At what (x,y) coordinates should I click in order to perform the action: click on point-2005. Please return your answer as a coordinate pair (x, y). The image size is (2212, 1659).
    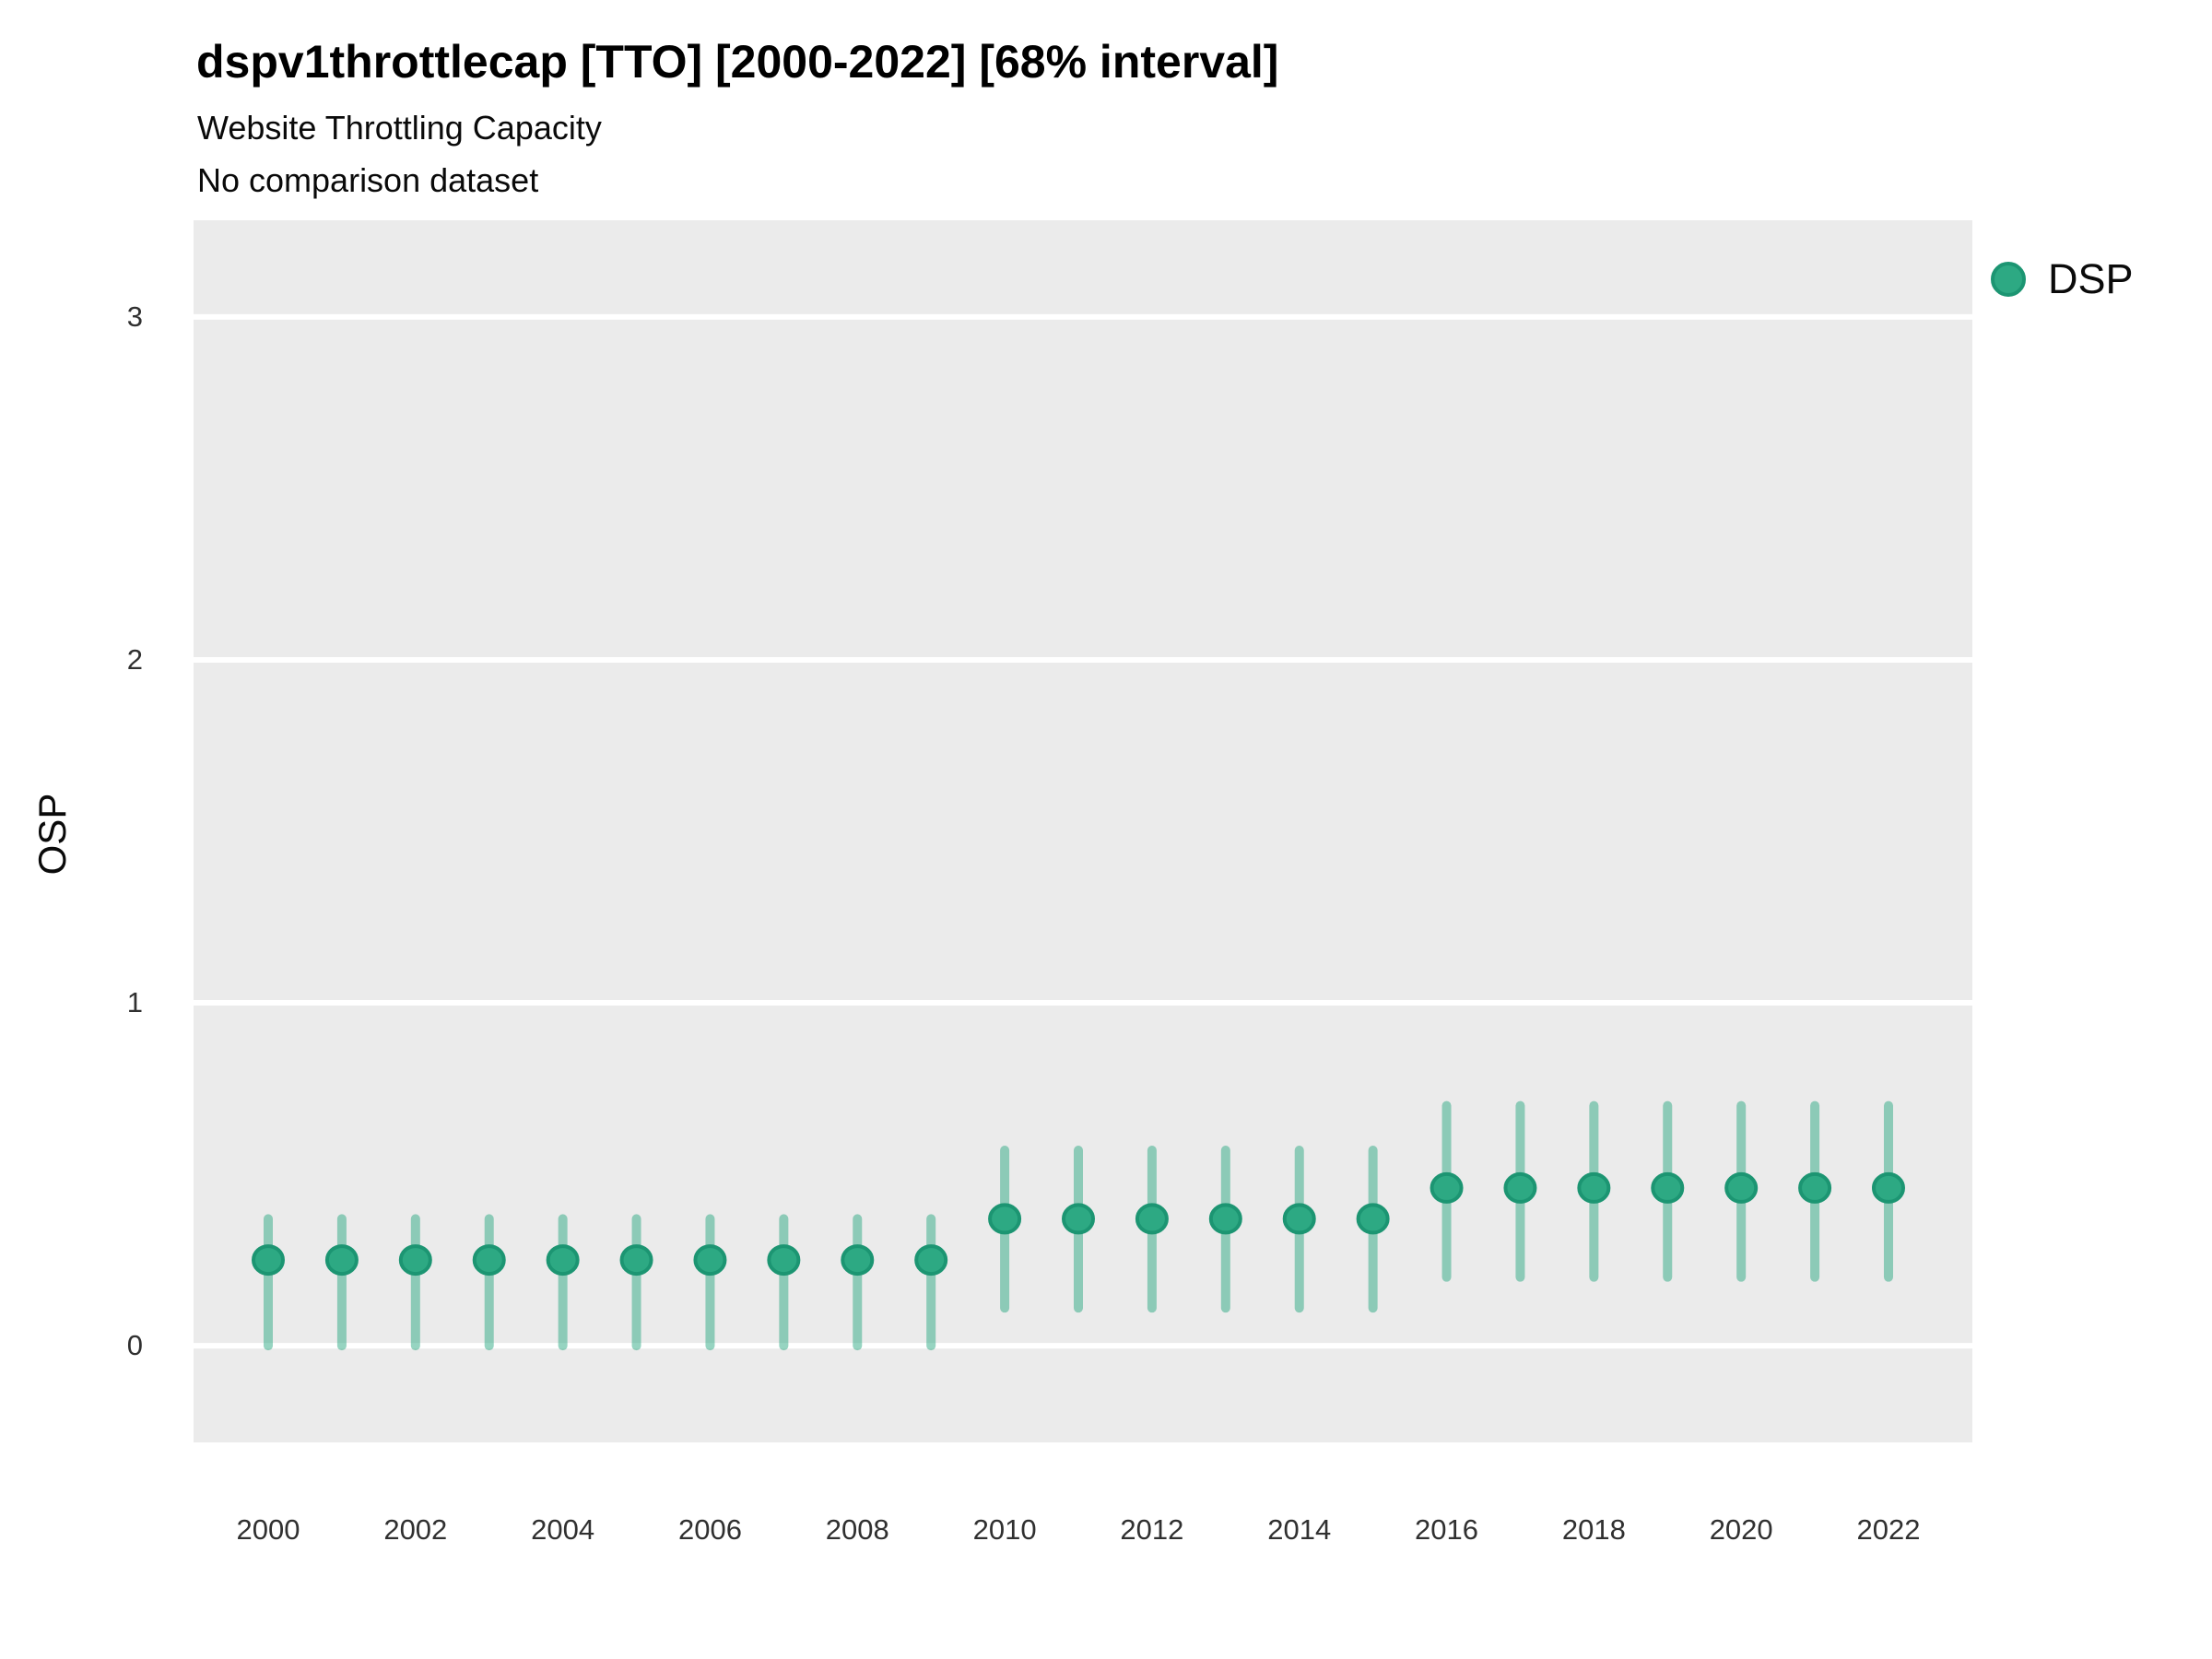
    Looking at the image, I should click on (636, 1260).